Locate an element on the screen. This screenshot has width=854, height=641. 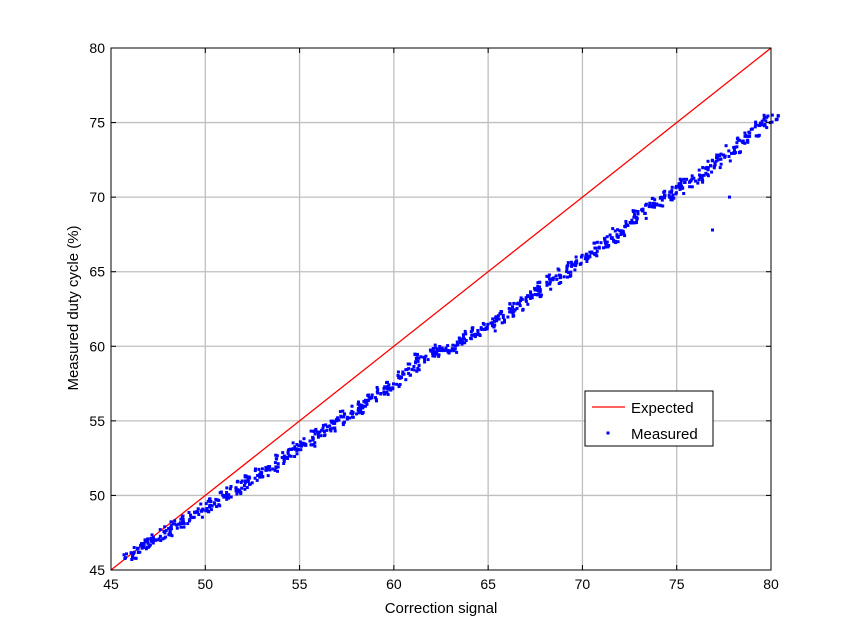
y-tick-label: 65 is located at coordinates (97, 272).